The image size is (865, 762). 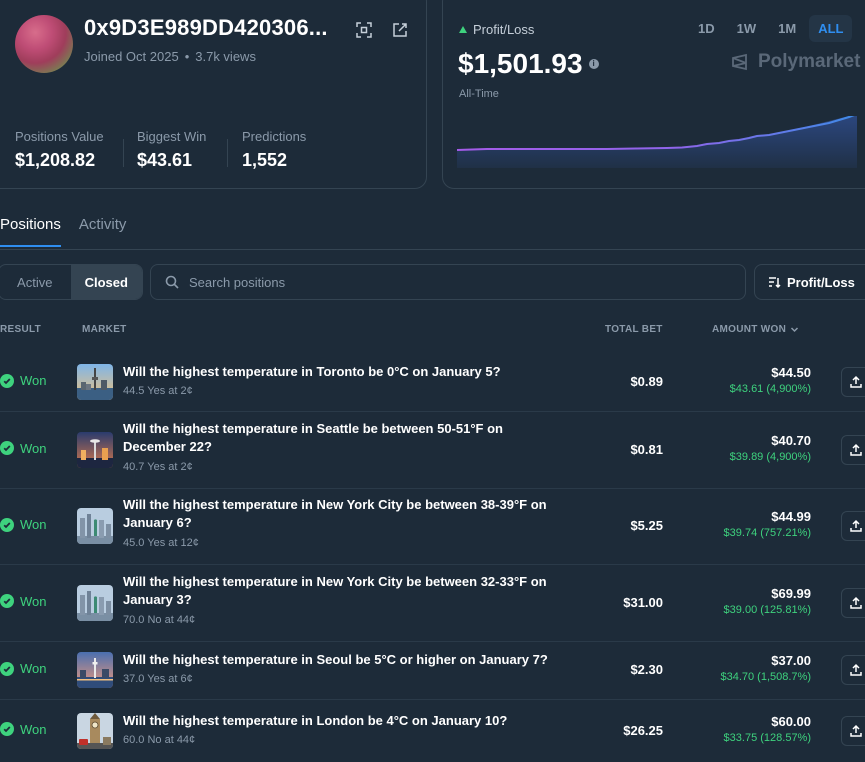 I want to click on stat-value: 1,552, so click(x=265, y=160).